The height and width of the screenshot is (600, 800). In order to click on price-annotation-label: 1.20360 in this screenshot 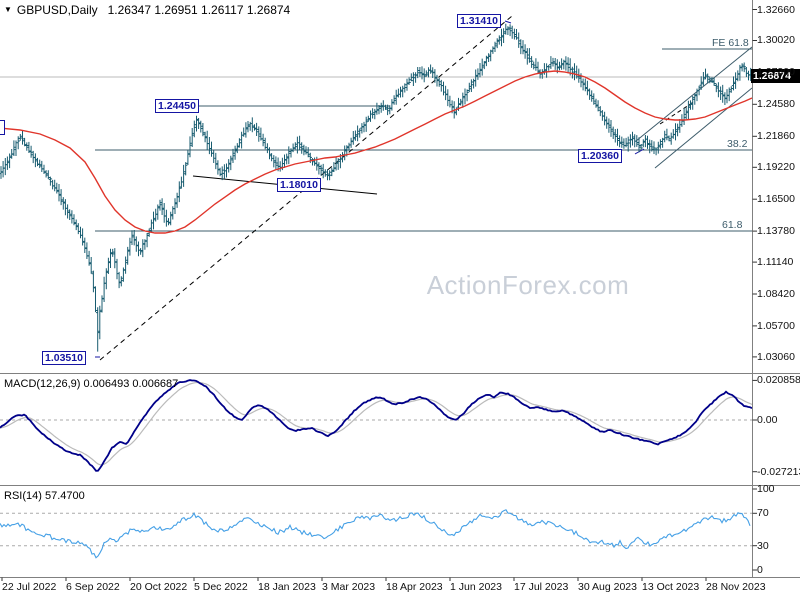, I will do `click(600, 156)`.